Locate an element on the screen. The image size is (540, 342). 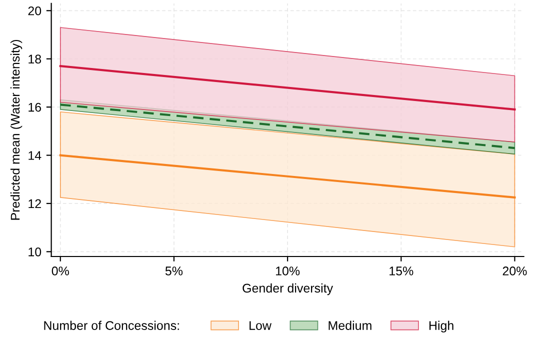
y-axis-title: Predicted mean (Water intensity) is located at coordinates (16, 130).